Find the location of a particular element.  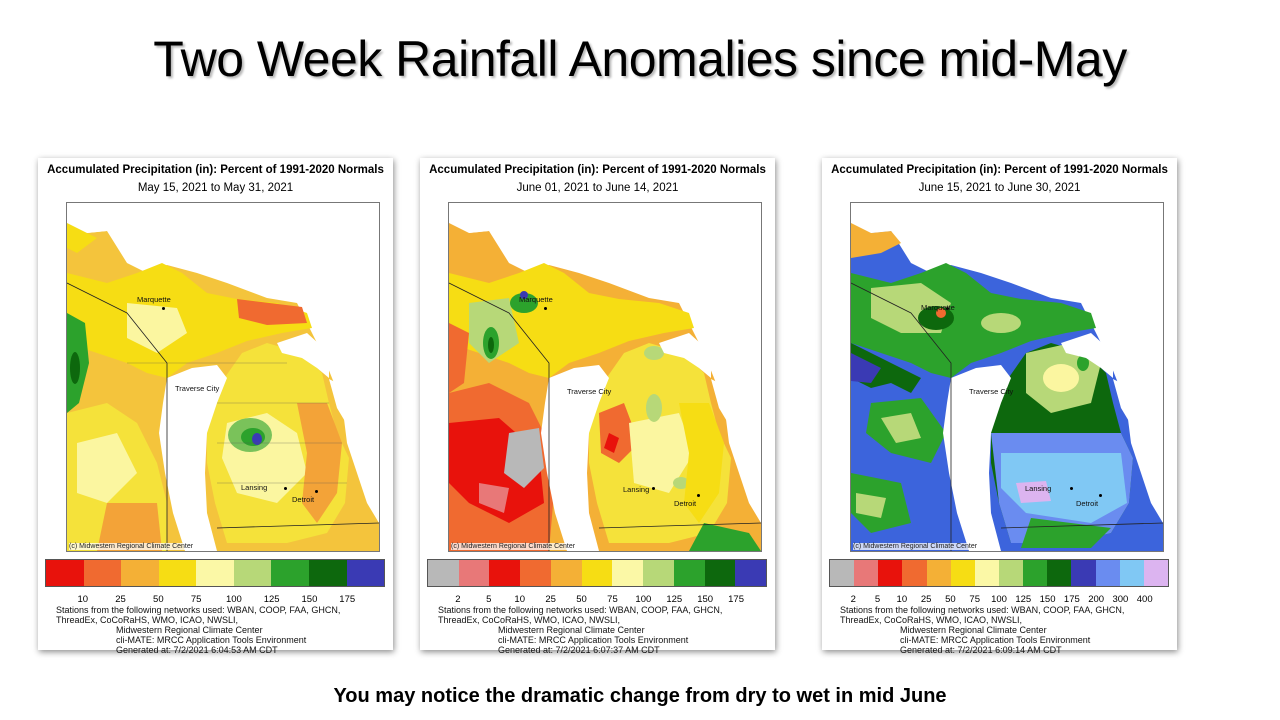

legend-tick-label: 75 is located at coordinates (196, 599).